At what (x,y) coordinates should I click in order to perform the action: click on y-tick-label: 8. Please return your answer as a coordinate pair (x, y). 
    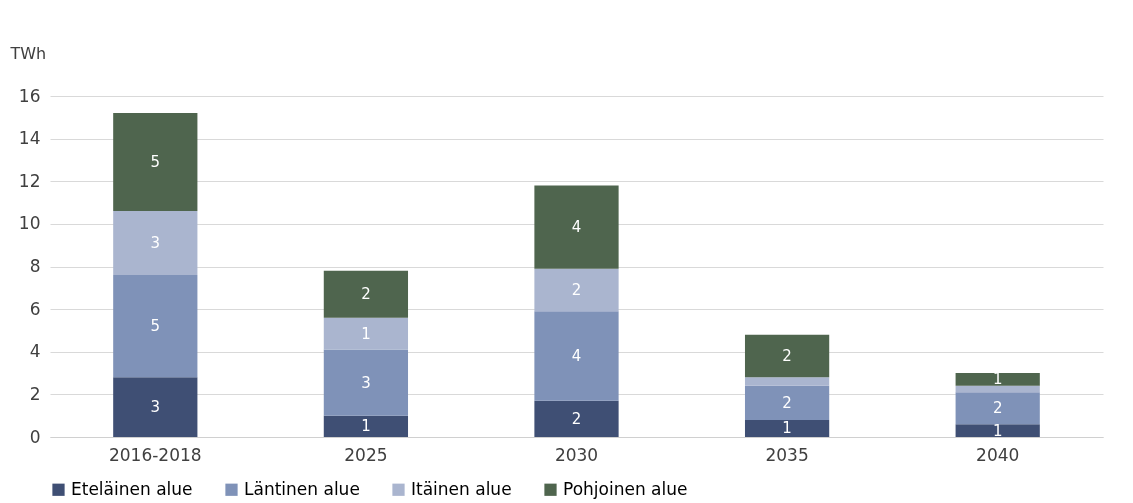
    Looking at the image, I should click on (35, 266).